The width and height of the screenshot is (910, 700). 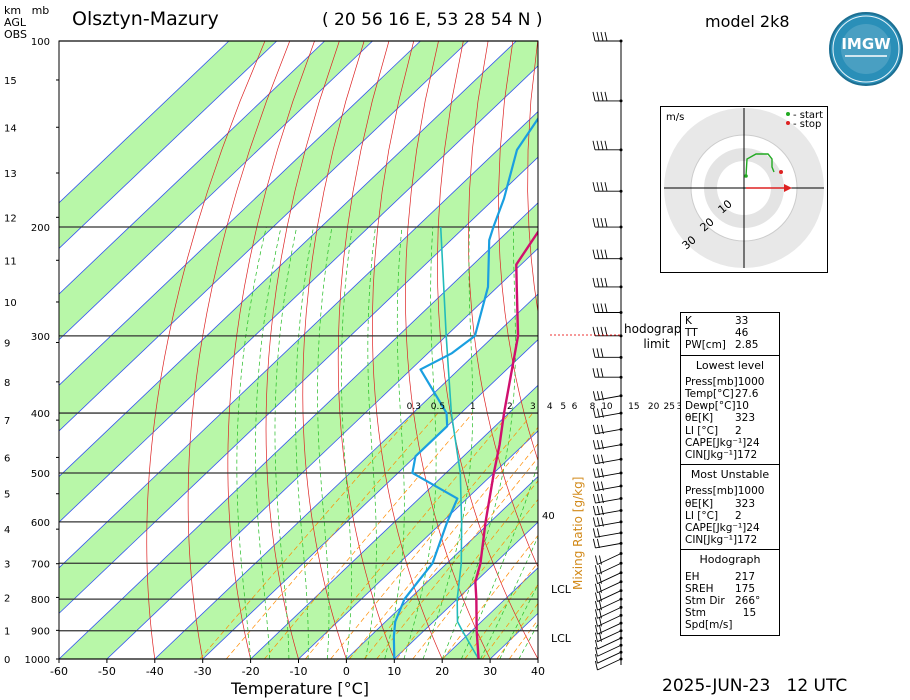 I want to click on mixing-ratio-tick-label: 4, so click(x=550, y=407).